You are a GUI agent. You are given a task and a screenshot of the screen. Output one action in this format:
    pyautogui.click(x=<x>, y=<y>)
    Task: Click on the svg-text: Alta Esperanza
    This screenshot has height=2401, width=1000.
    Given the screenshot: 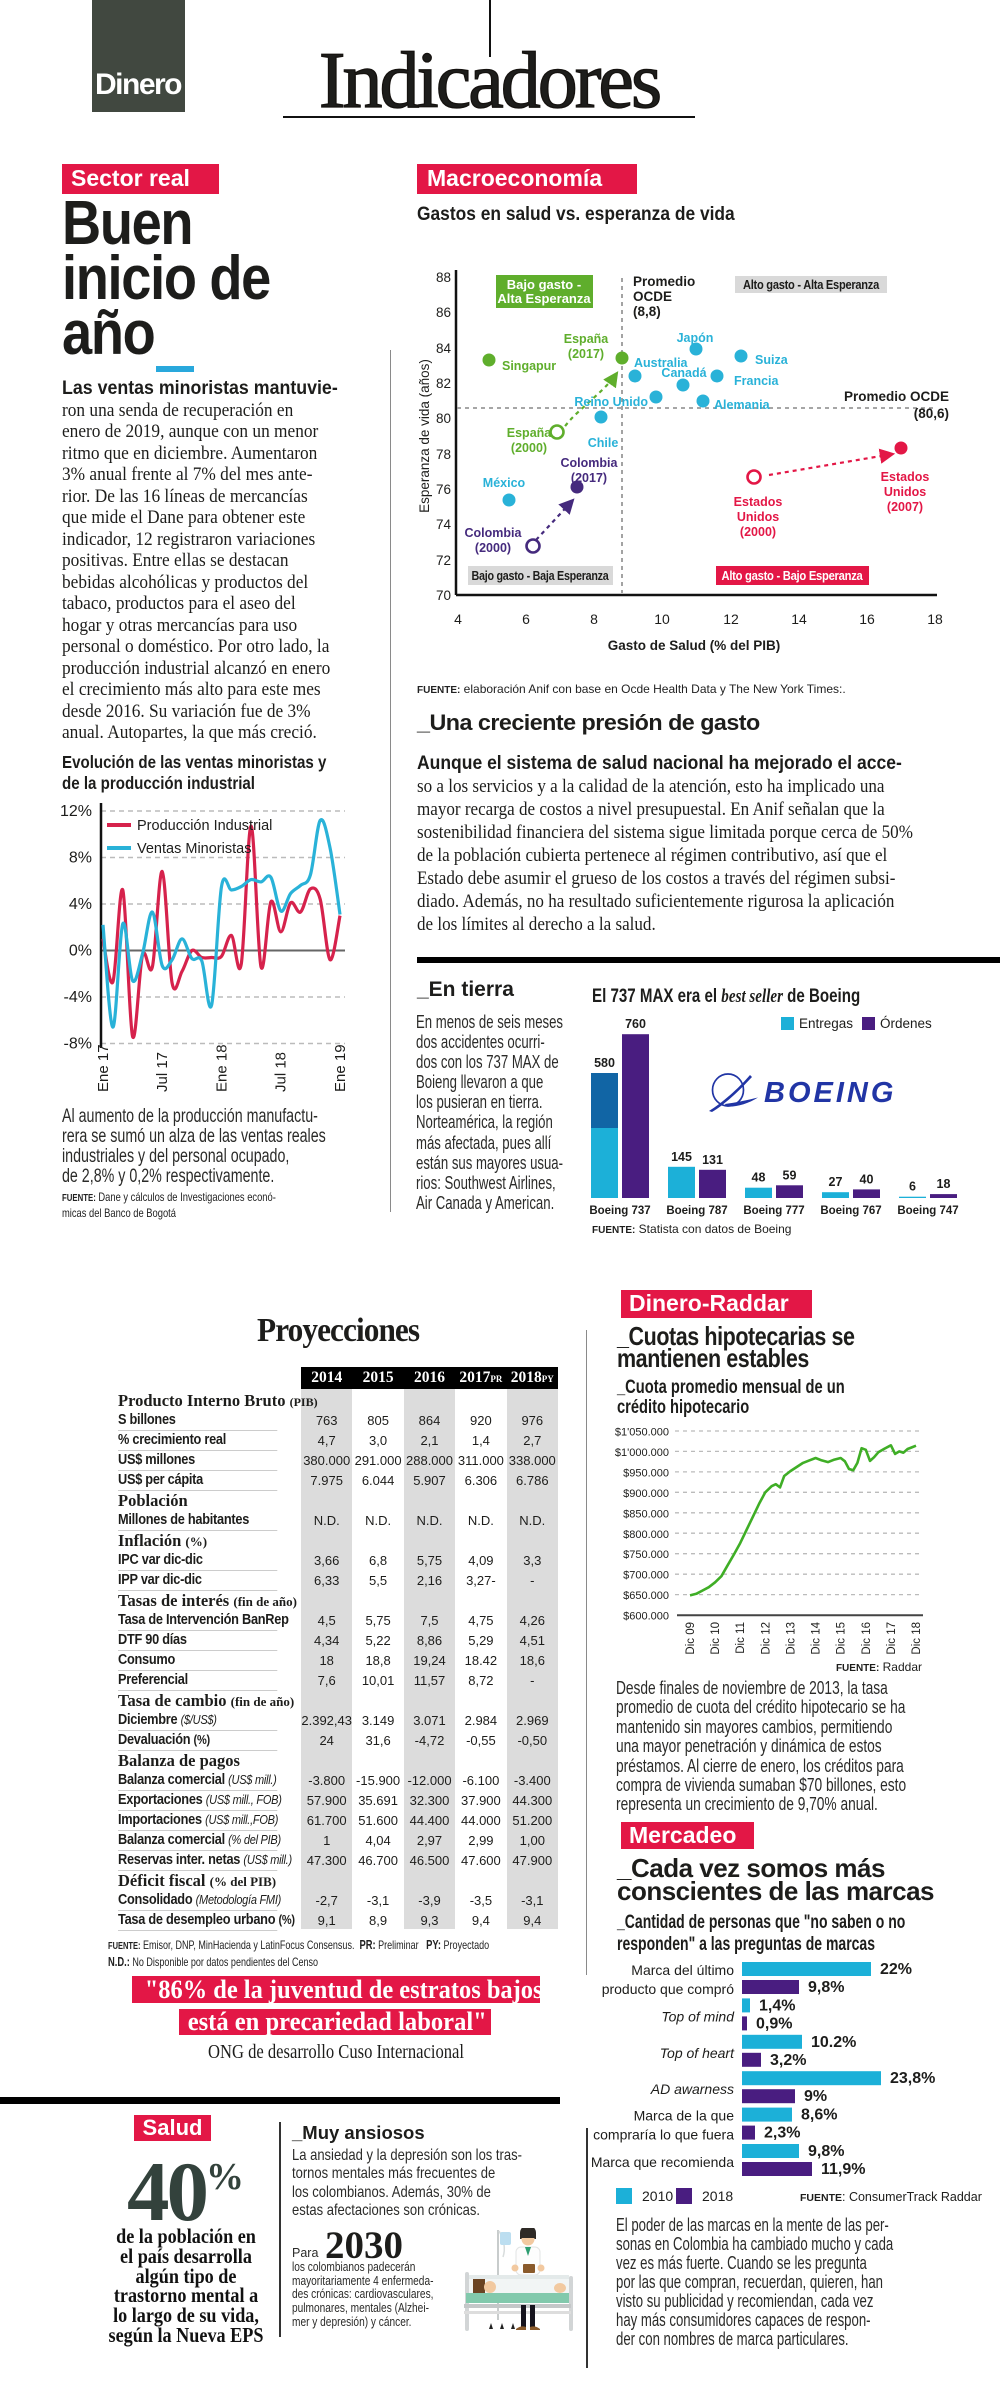 What is the action you would take?
    pyautogui.click(x=544, y=298)
    